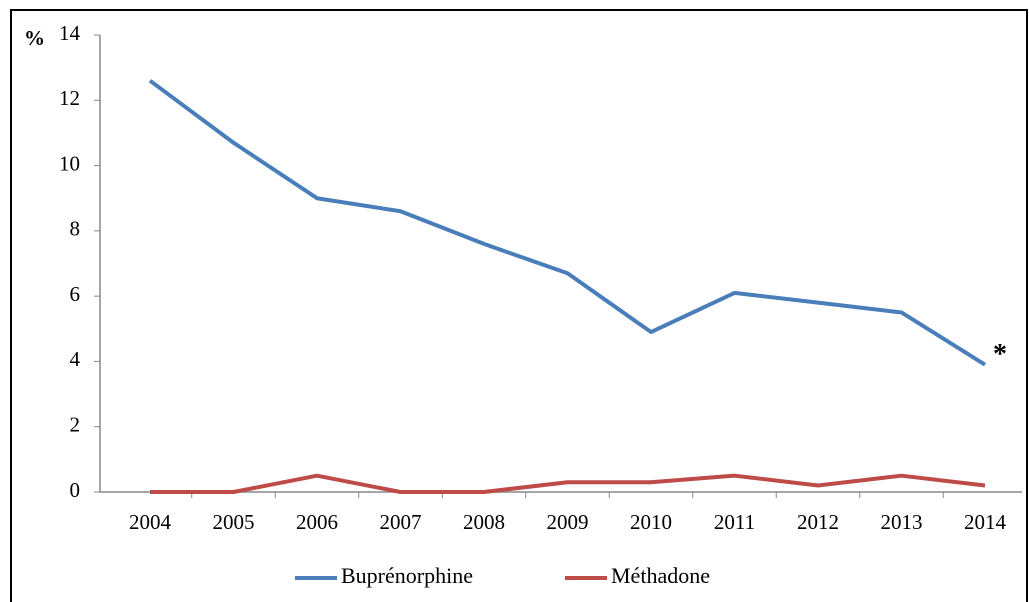 The height and width of the screenshot is (602, 1029). What do you see at coordinates (401, 522) in the screenshot?
I see `x-tick-label: 2007` at bounding box center [401, 522].